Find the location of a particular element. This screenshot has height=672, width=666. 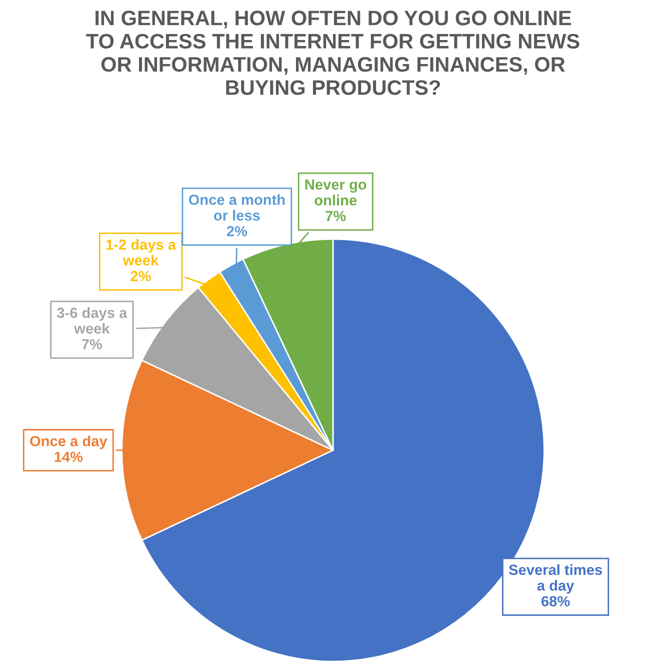

slice-label: Never go online is located at coordinates (335, 193).